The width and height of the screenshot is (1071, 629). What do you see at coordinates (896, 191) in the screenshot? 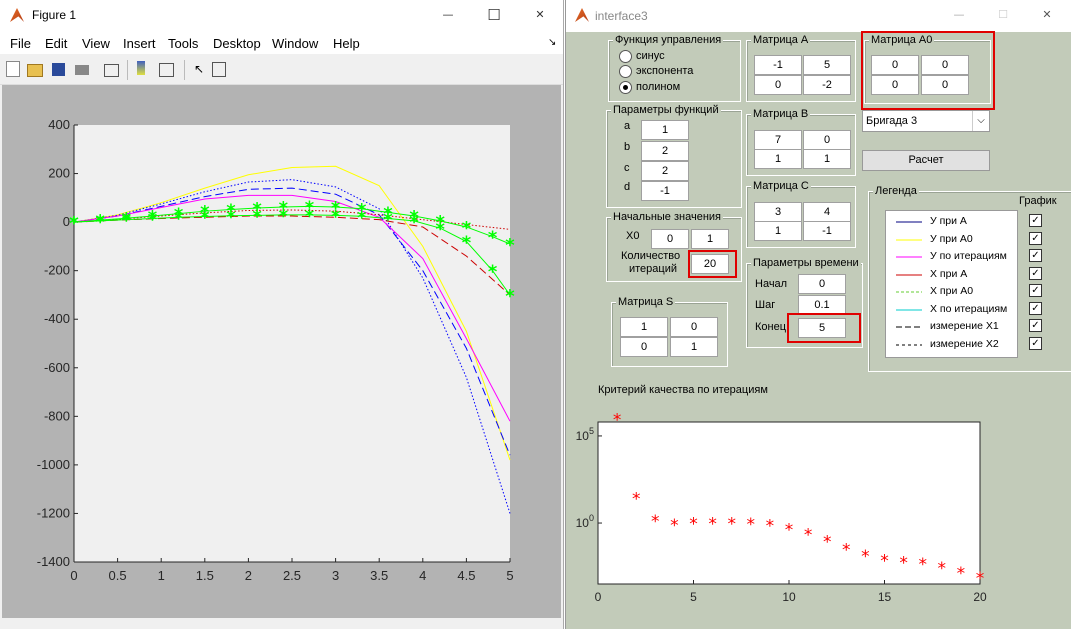
I see `panel-title: Легенда` at bounding box center [896, 191].